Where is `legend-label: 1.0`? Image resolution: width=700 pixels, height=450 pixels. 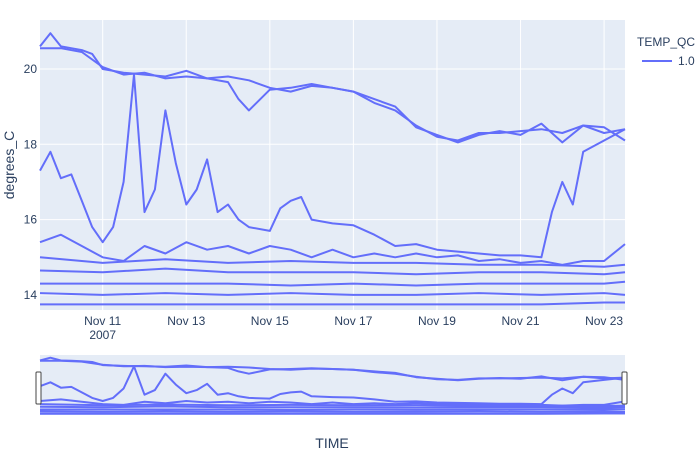
legend-label: 1.0 is located at coordinates (686, 61).